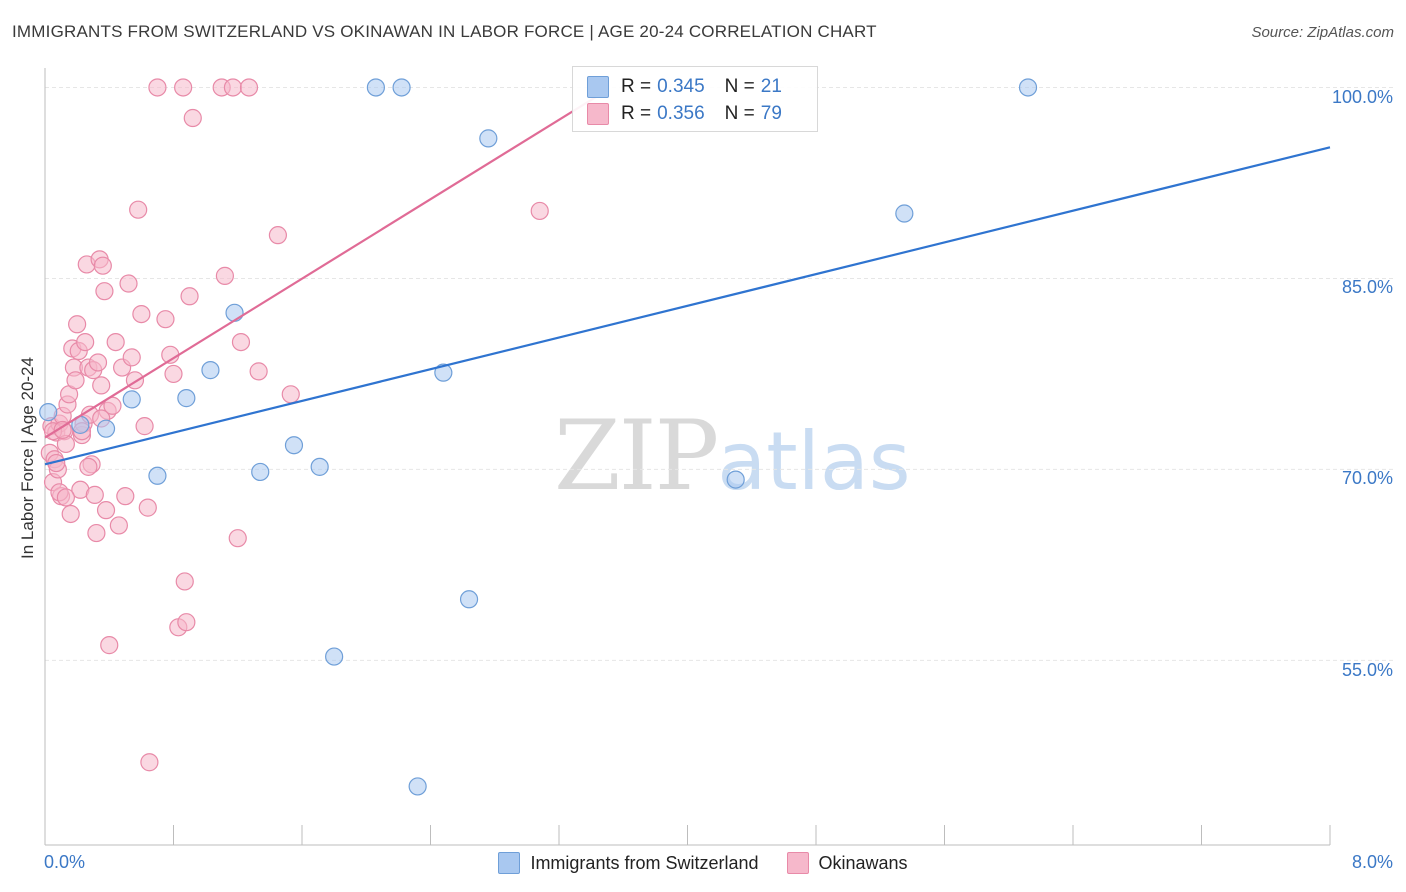 This screenshot has width=1406, height=892. Describe the element at coordinates (681, 113) in the screenshot. I see `legend-r-value: 0.356` at that location.